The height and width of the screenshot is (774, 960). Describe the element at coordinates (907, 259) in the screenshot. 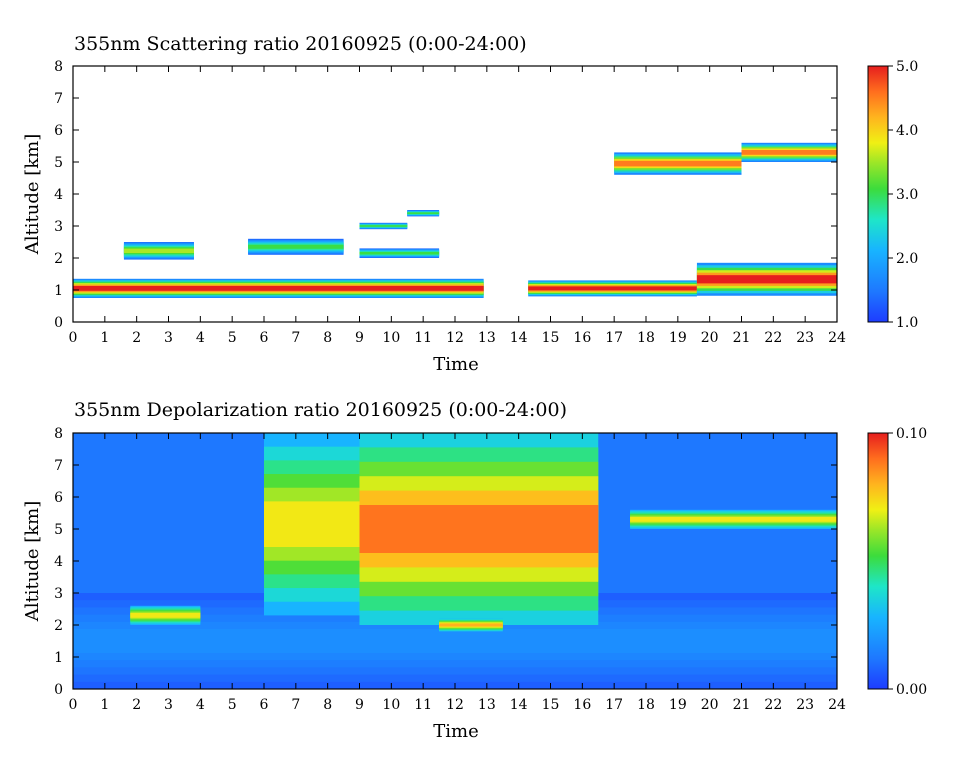

I see `colorbar-tick-label: 2.0` at that location.